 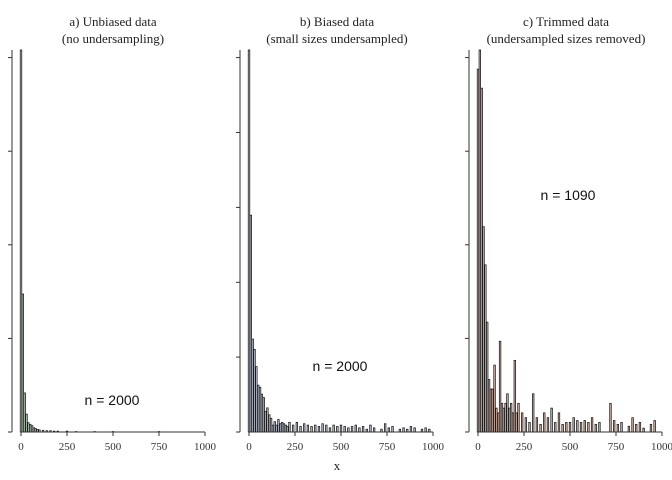 I want to click on panel-subtitle: (no undersampling), so click(x=113, y=38).